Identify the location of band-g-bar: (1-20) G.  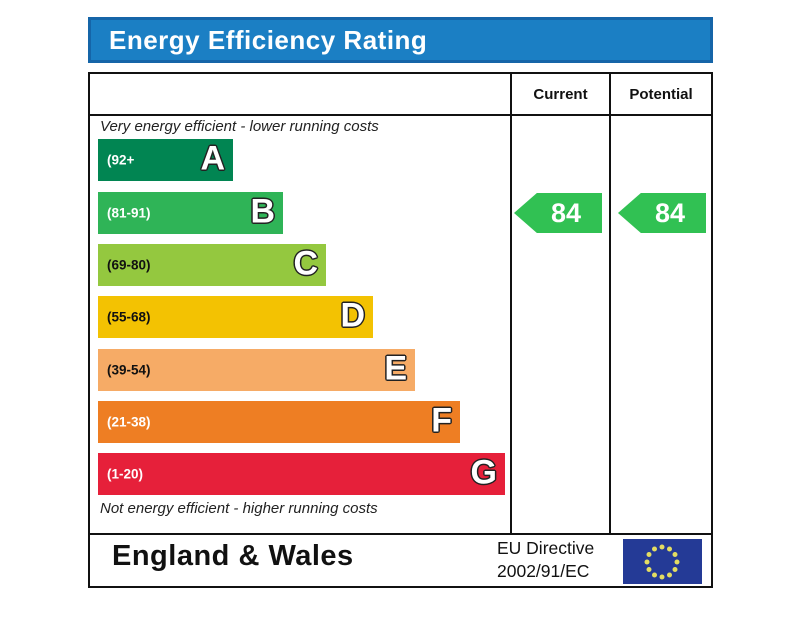
(301, 474).